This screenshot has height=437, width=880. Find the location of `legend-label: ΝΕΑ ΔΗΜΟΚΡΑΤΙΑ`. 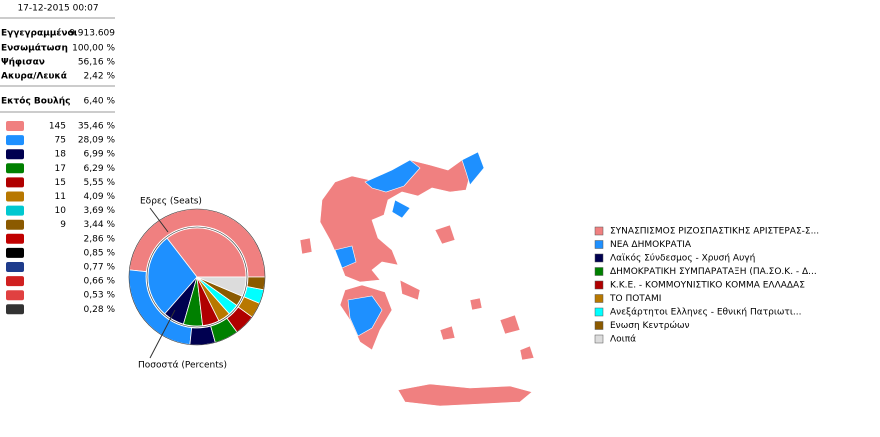

legend-label: ΝΕΑ ΔΗΜΟΚΡΑΤΙΑ is located at coordinates (651, 245).